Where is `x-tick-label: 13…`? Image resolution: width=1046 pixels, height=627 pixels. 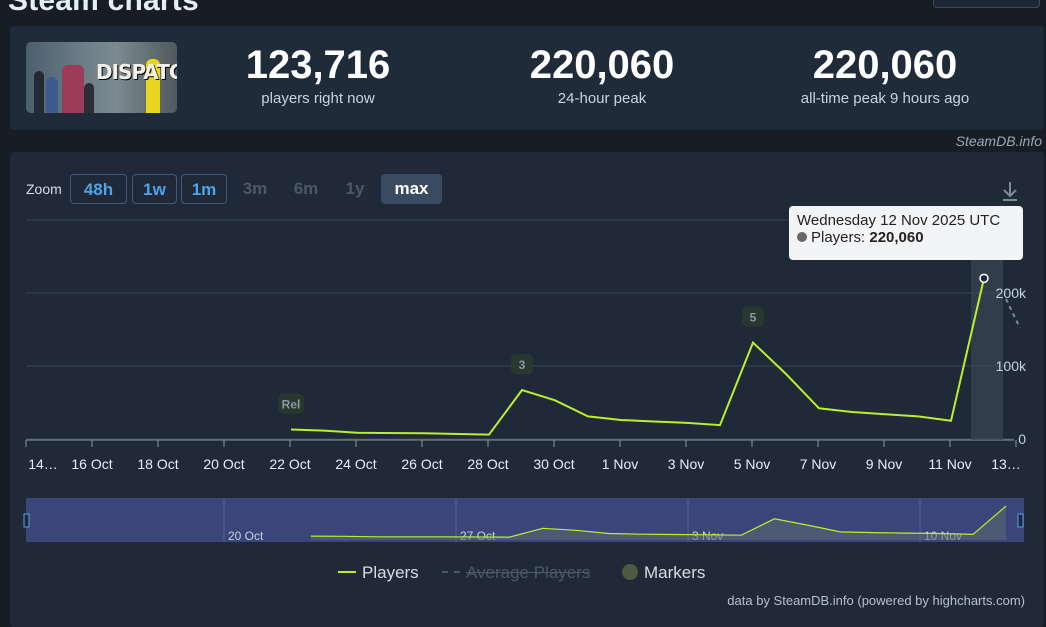 x-tick-label: 13… is located at coordinates (1006, 464).